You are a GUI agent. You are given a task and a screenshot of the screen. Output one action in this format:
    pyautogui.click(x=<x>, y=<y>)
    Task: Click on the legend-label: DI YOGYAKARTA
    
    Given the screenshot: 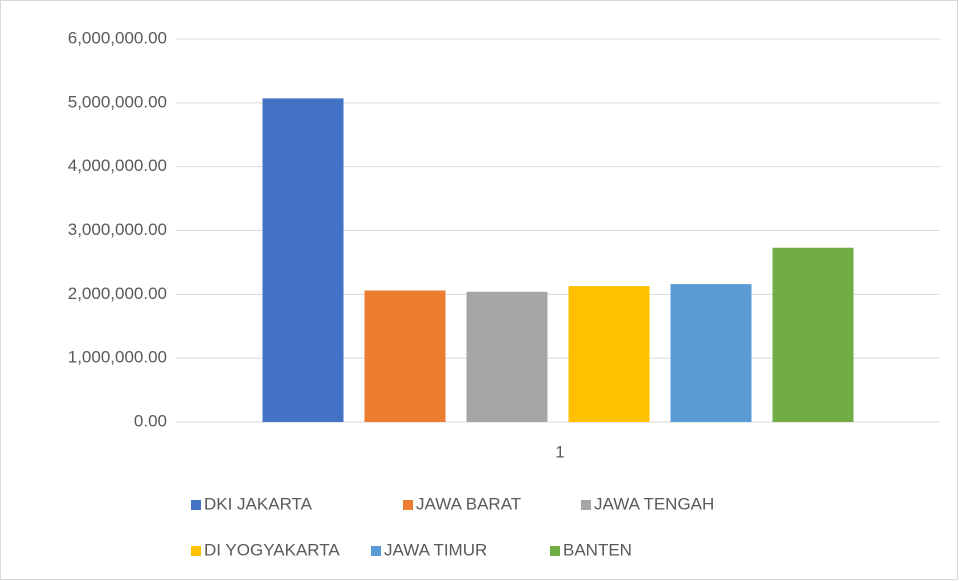 What is the action you would take?
    pyautogui.click(x=272, y=549)
    